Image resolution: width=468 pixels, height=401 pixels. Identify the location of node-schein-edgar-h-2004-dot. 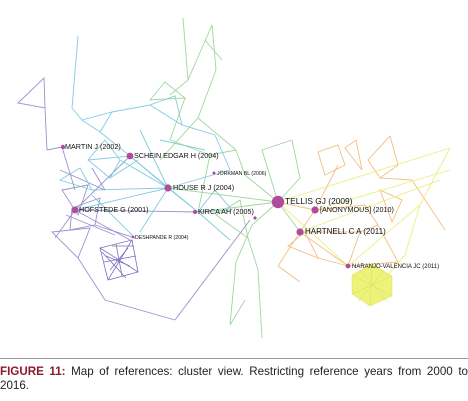
(130, 156).